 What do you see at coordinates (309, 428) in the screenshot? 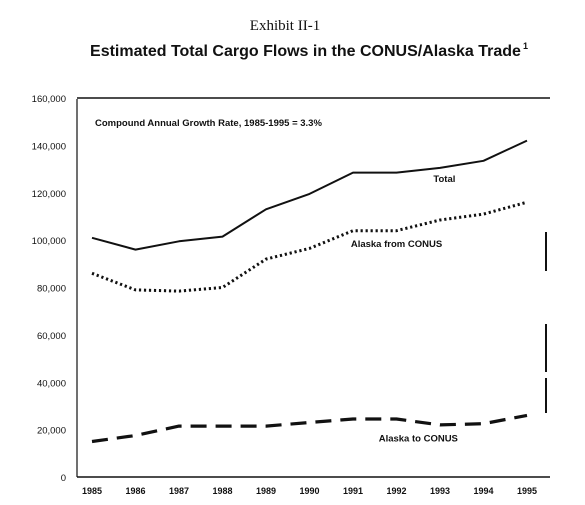
I see `series-line-alaska-to-conus` at bounding box center [309, 428].